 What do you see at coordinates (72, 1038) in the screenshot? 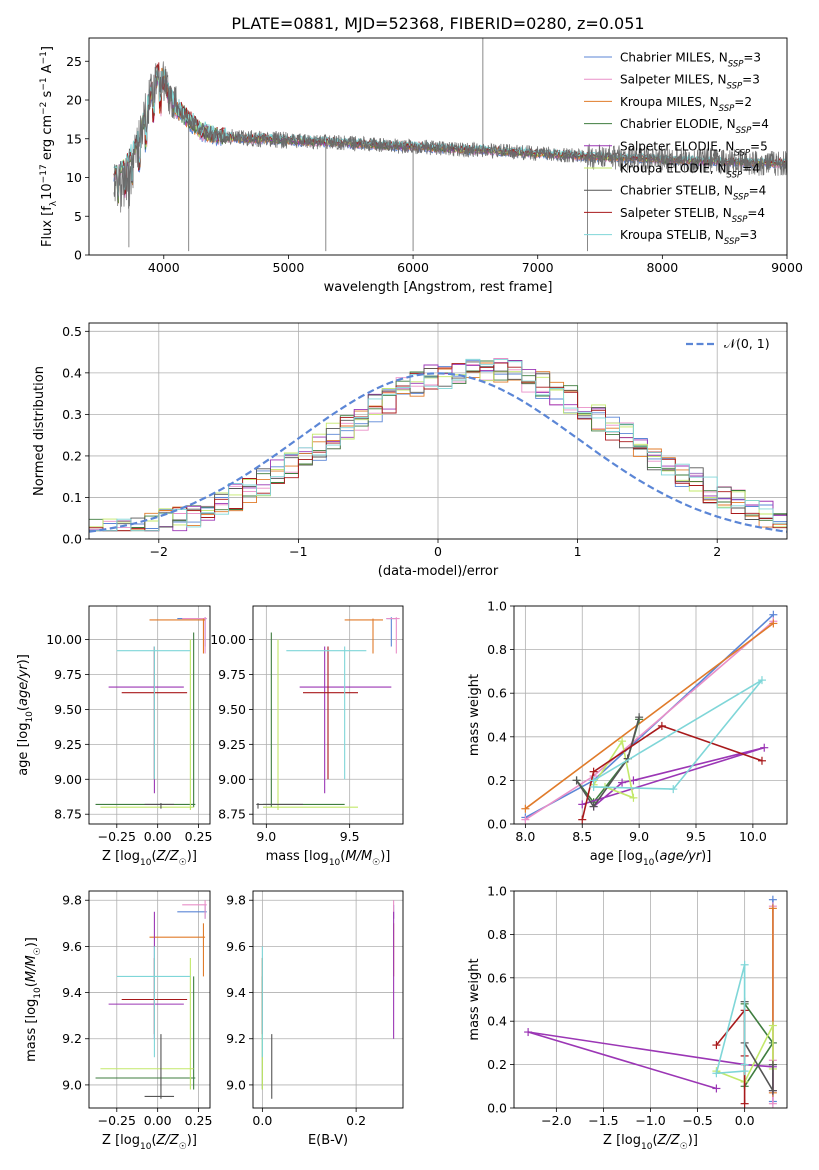
I see `y-tick-label: 9.2` at bounding box center [72, 1038].